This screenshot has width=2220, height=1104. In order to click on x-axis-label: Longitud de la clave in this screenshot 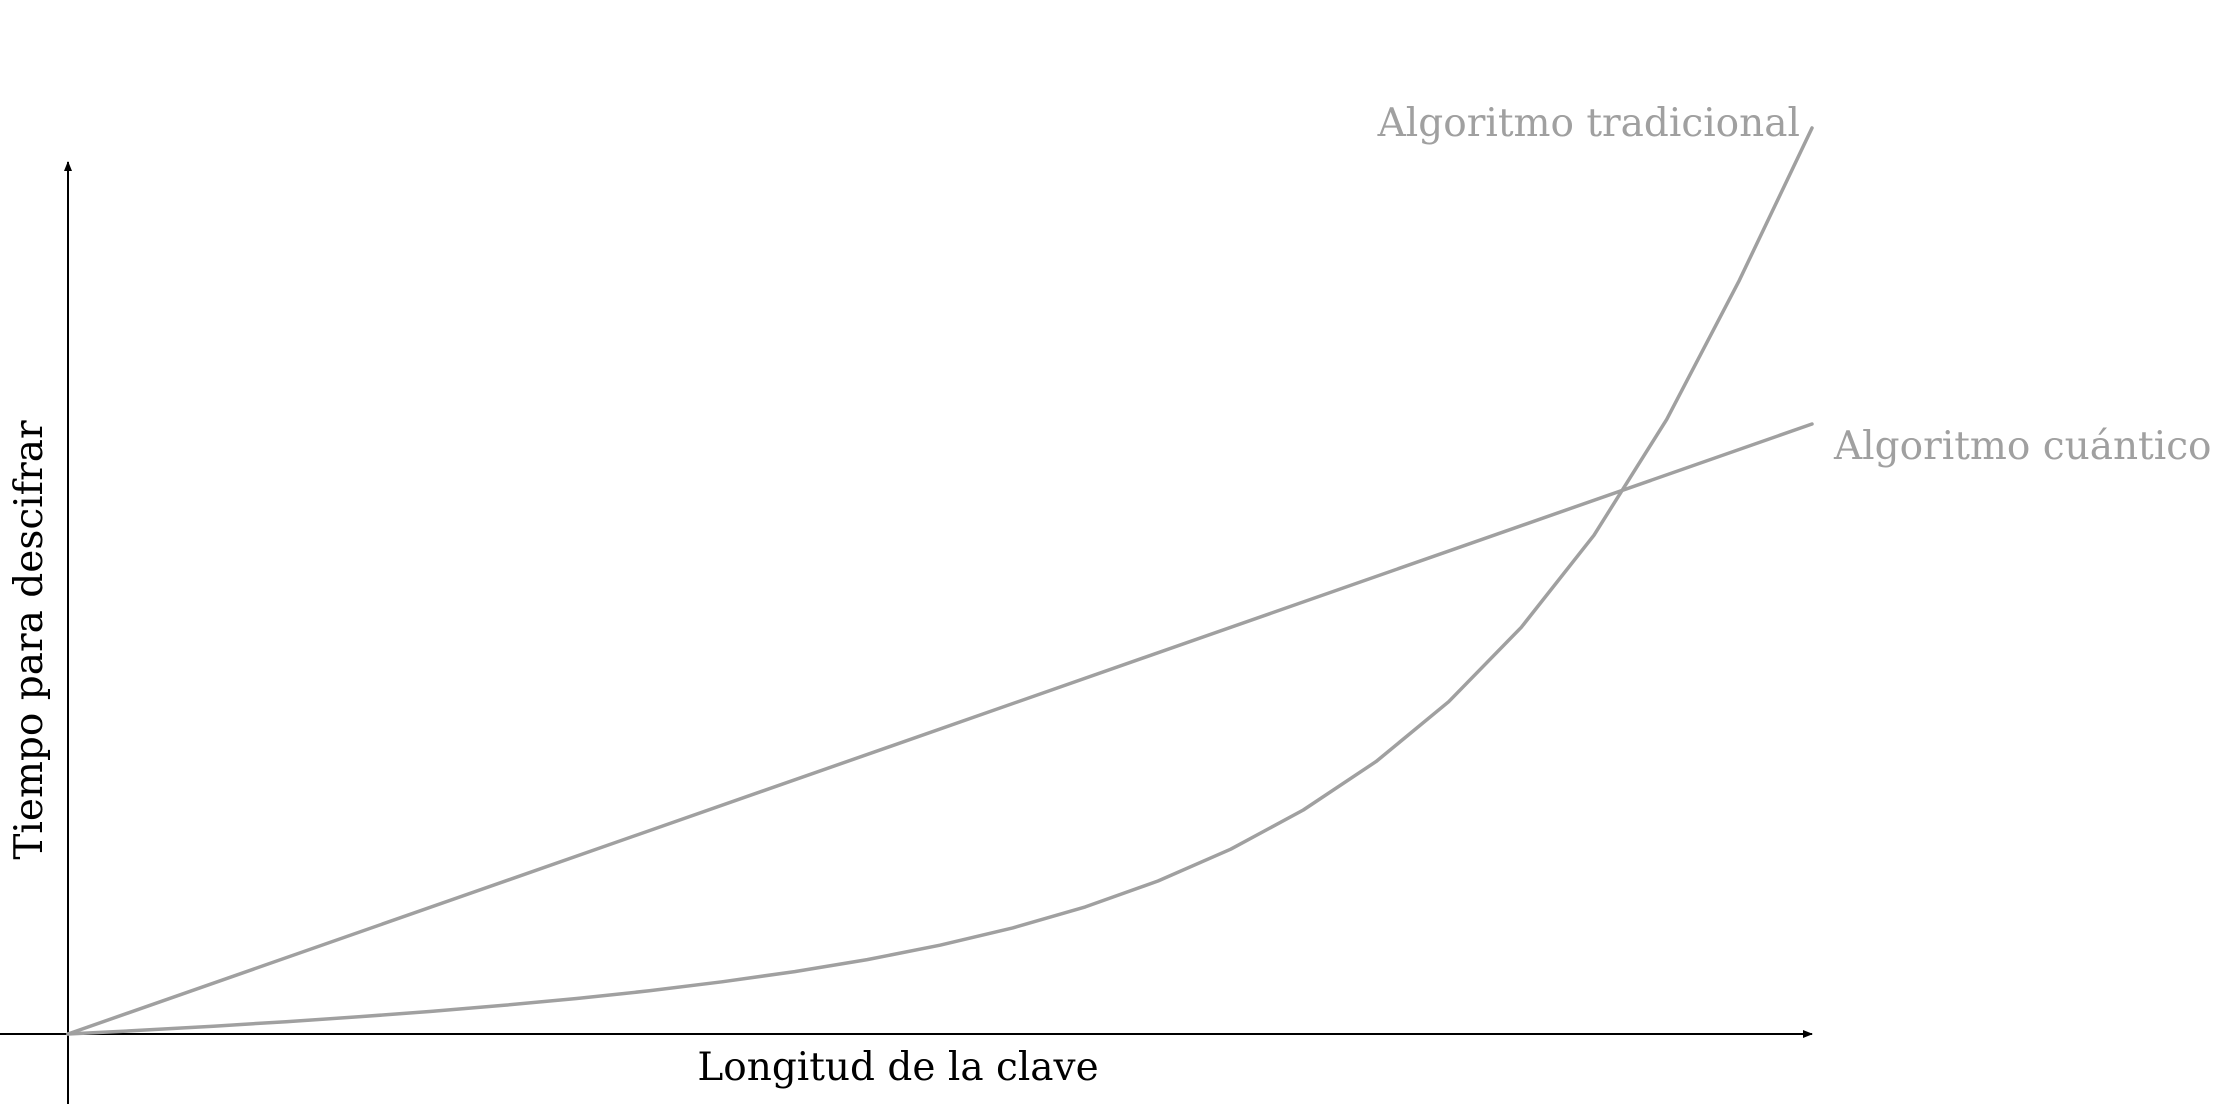, I will do `click(897, 1067)`.